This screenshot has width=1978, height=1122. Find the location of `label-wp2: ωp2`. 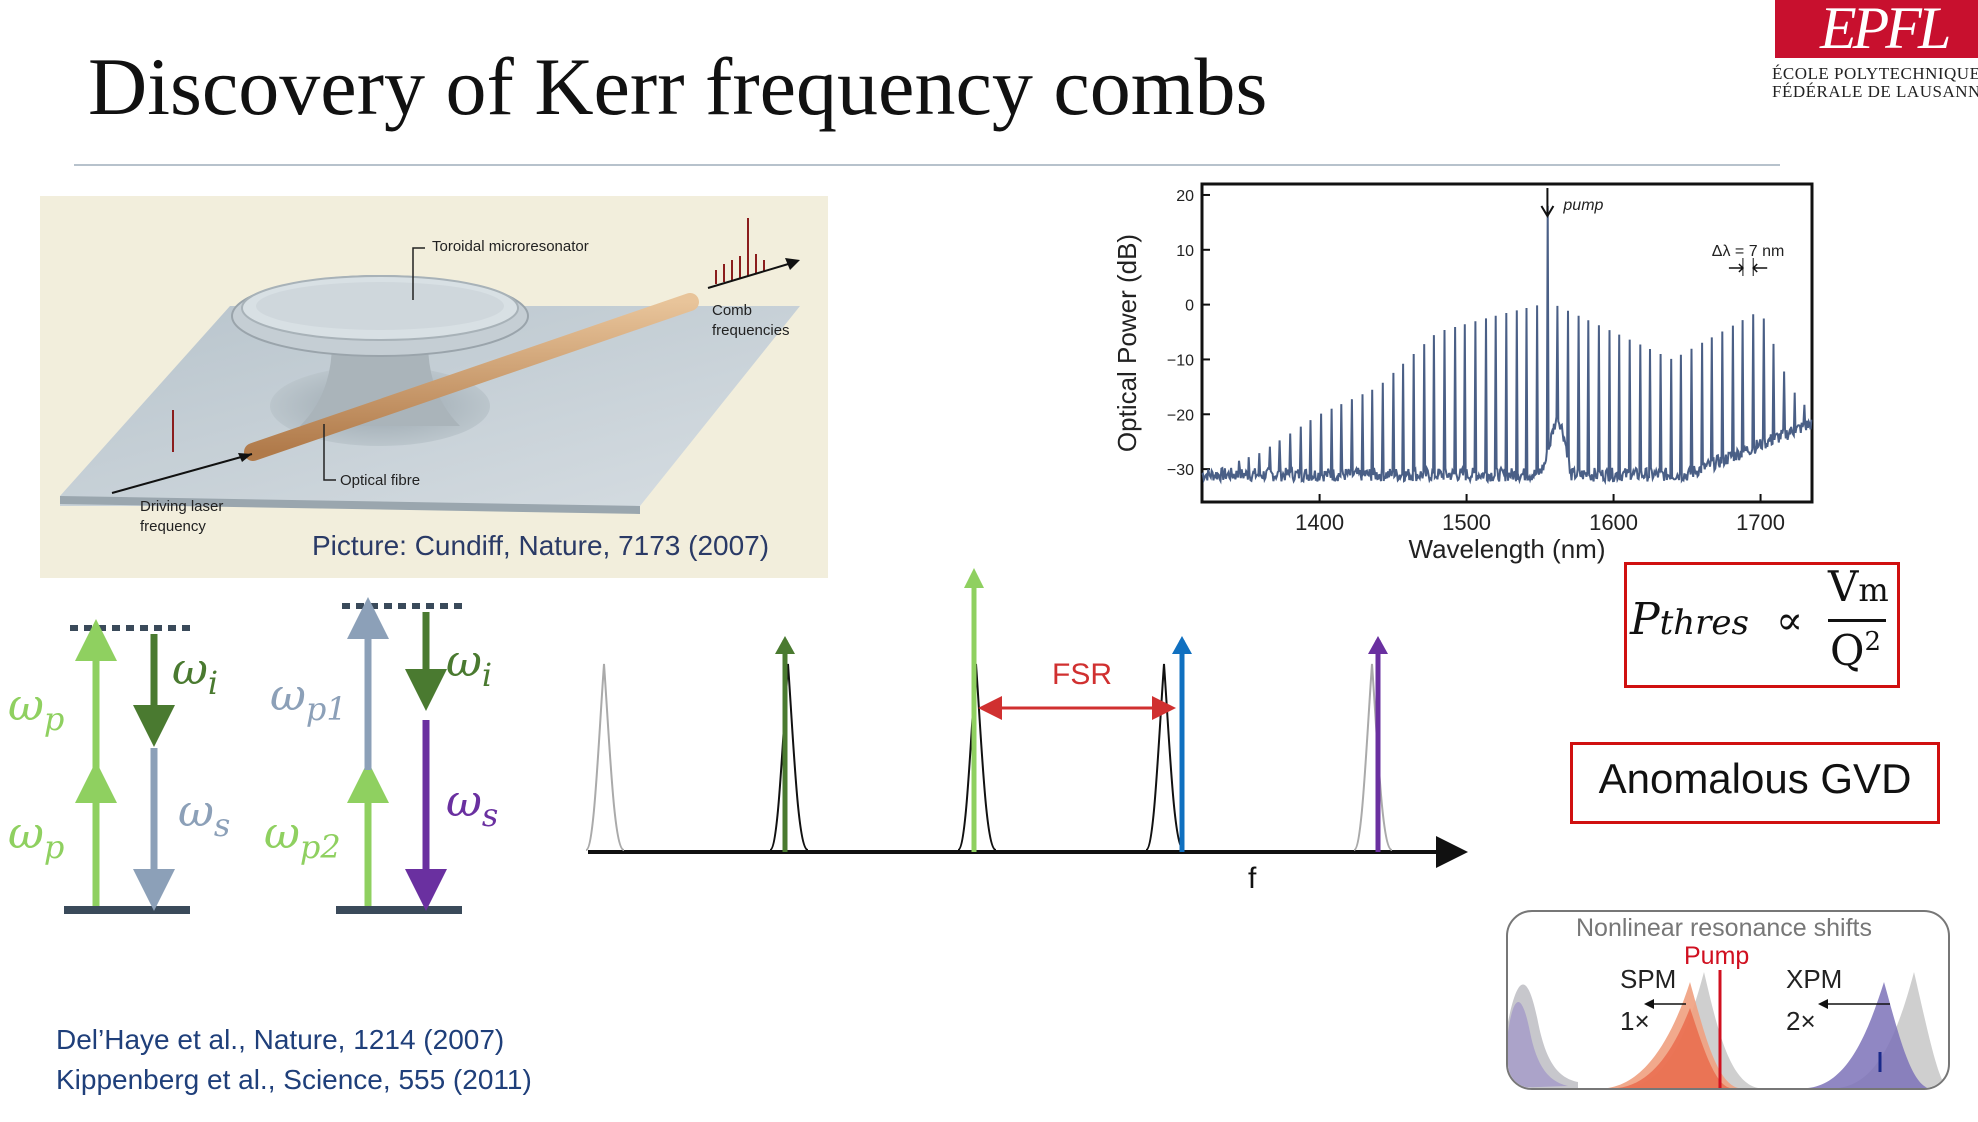

label-wp2: ωp2 is located at coordinates (302, 837).